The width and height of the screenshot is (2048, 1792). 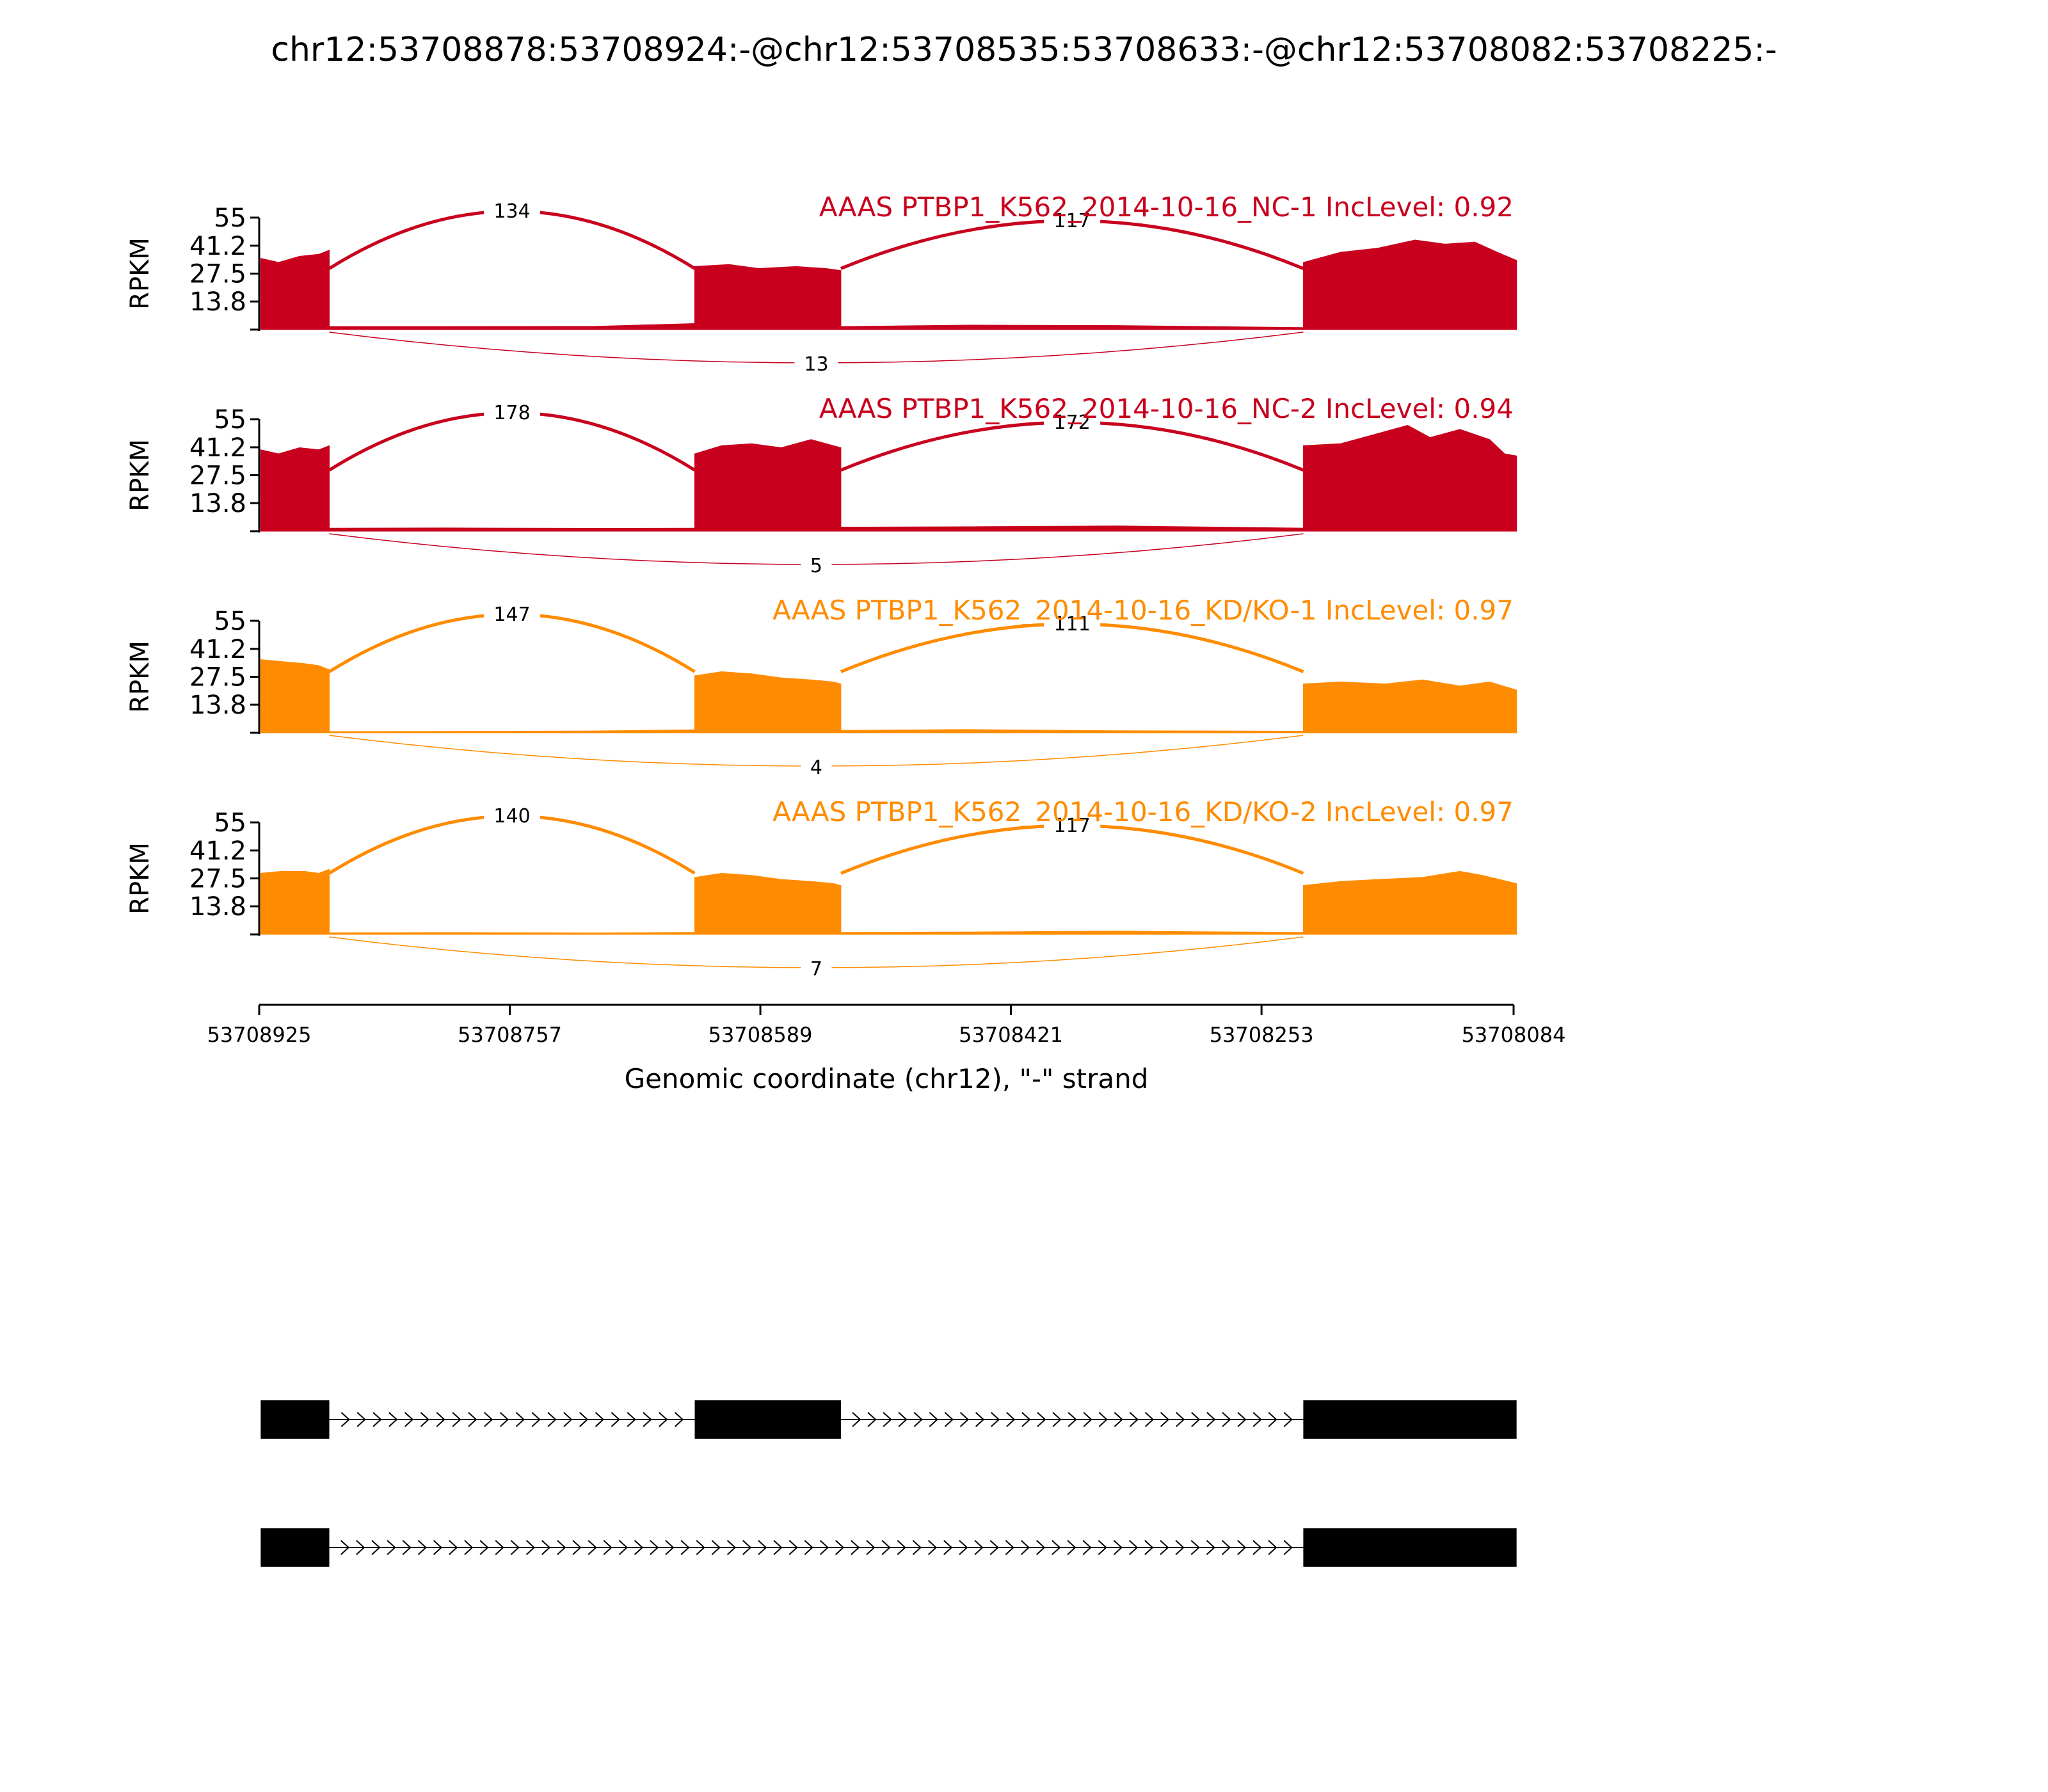 I want to click on junction-count-label: 178, so click(x=511, y=413).